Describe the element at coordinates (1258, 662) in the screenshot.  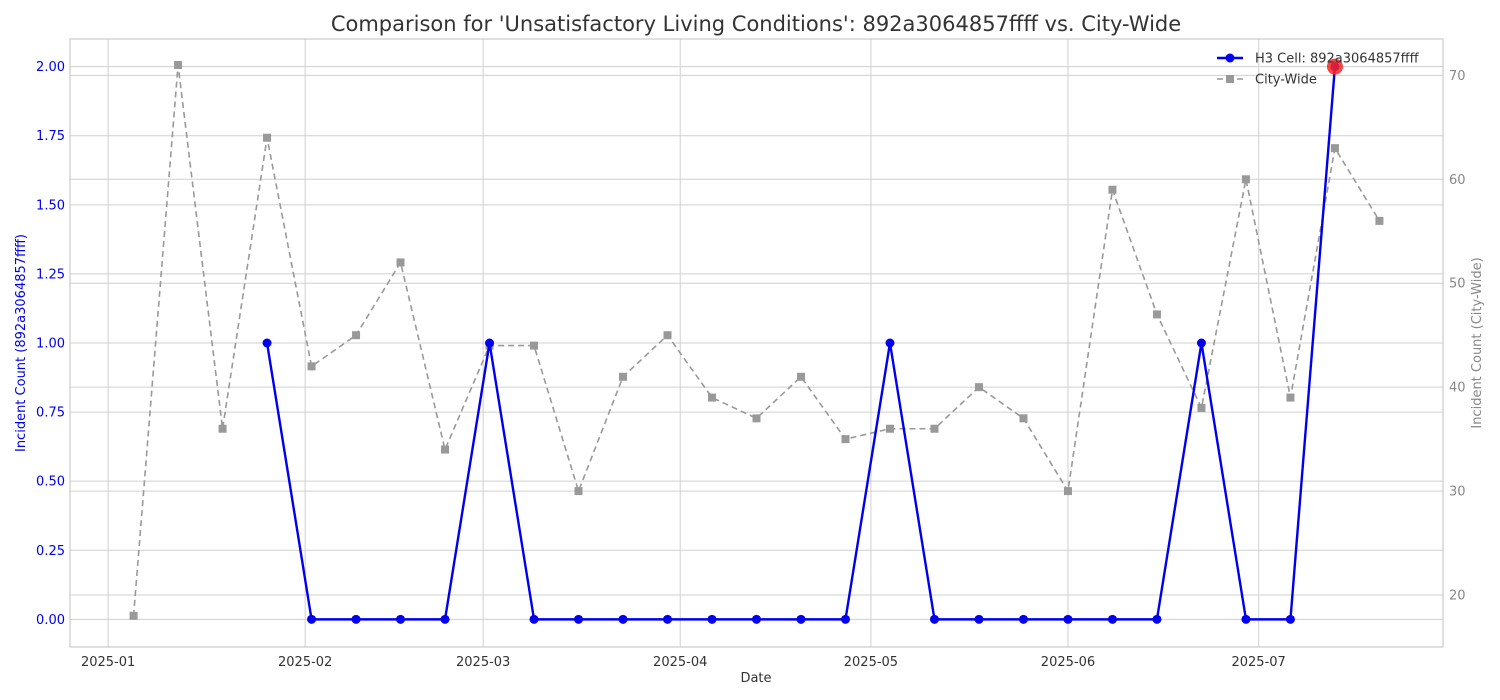
I see `x-tick-label: 2025-07` at that location.